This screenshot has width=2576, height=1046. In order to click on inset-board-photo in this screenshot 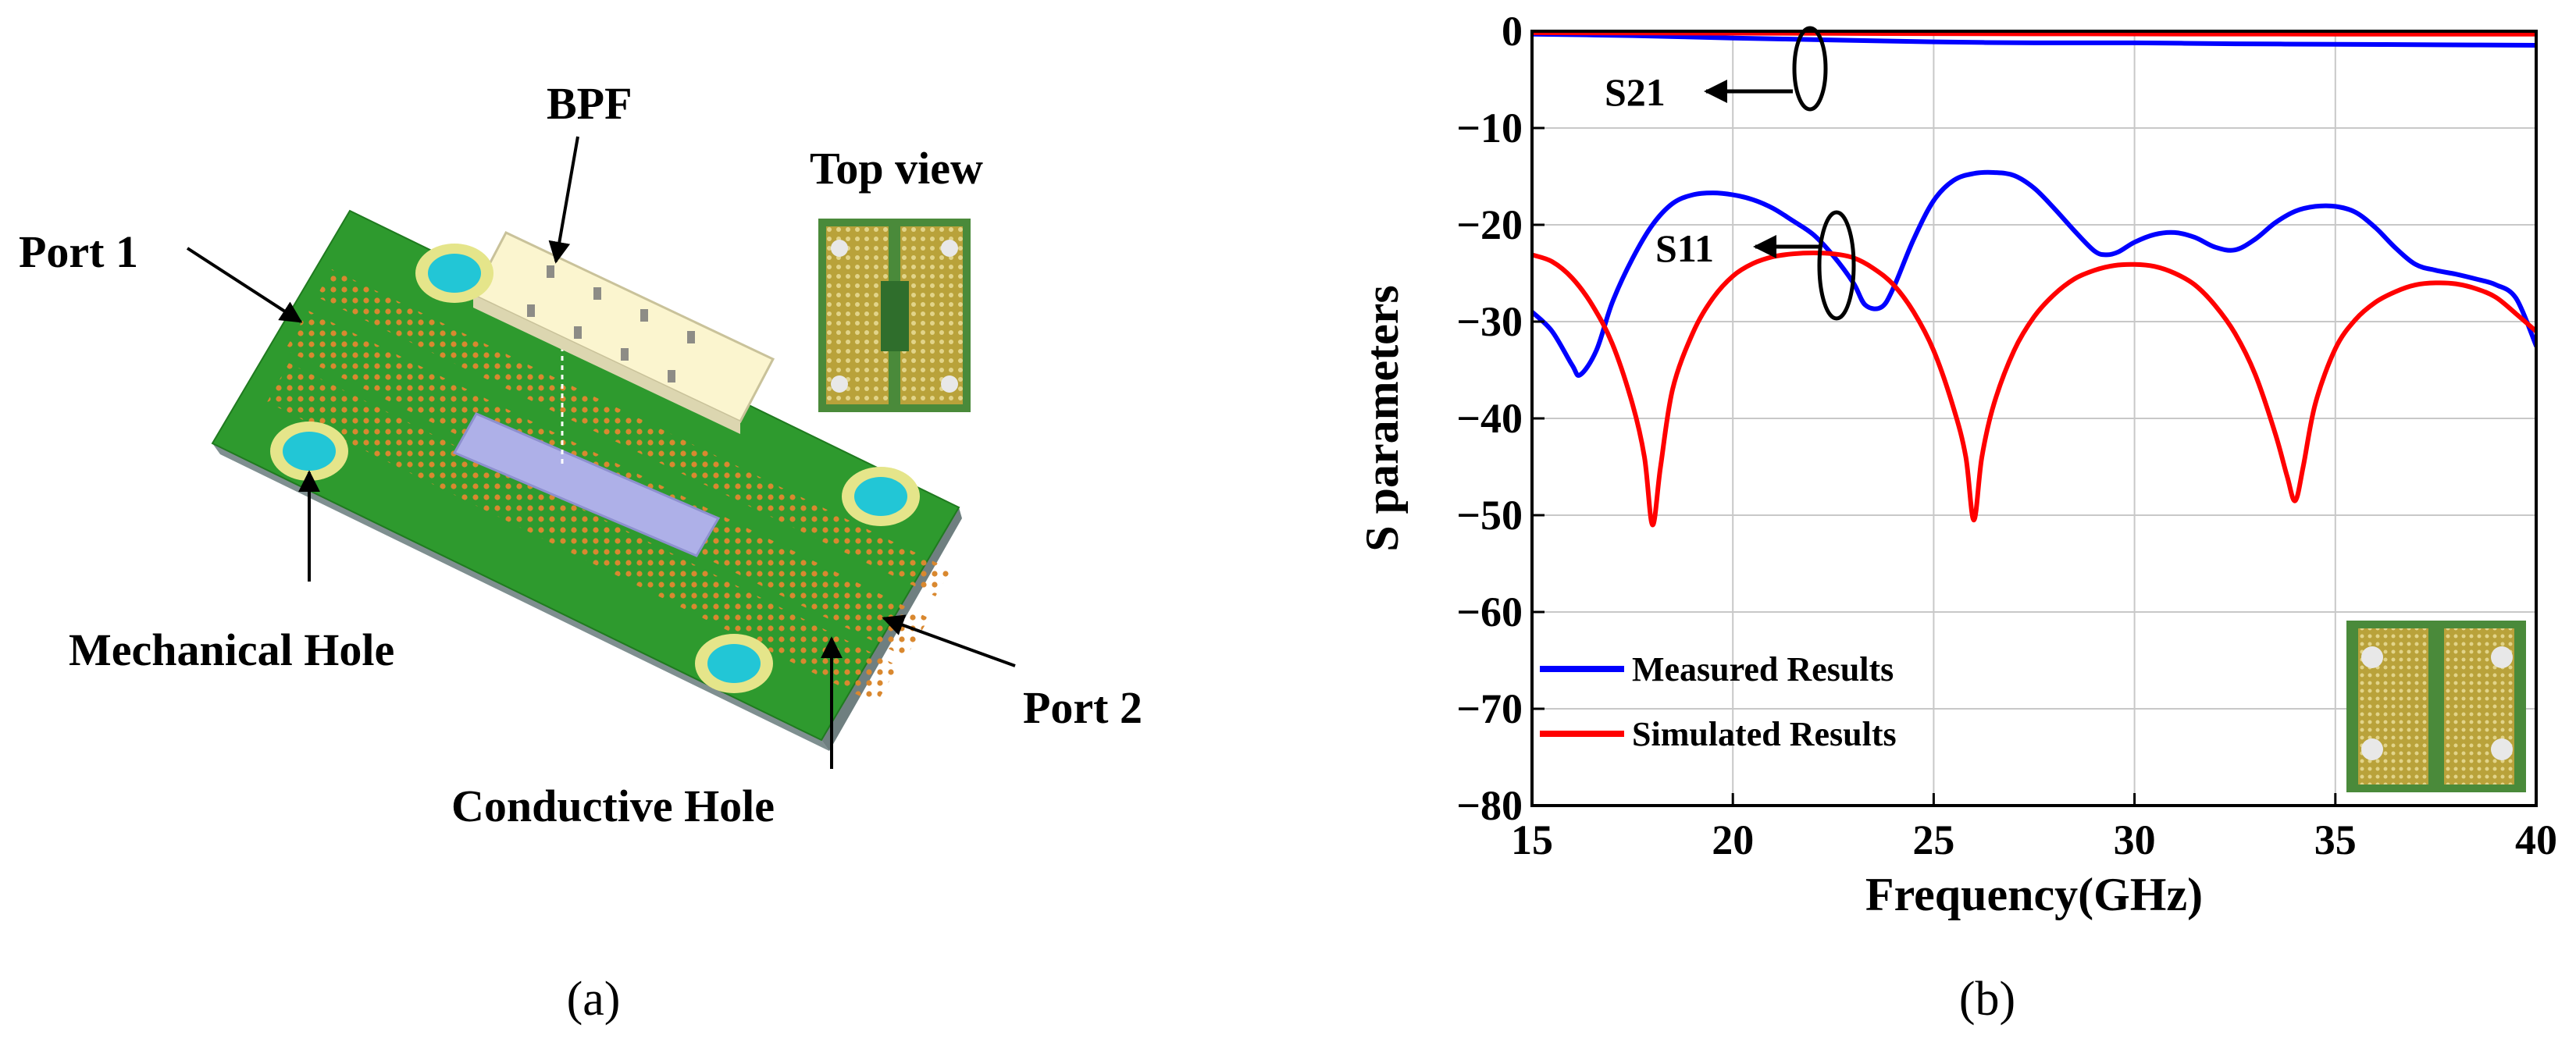, I will do `click(2436, 706)`.